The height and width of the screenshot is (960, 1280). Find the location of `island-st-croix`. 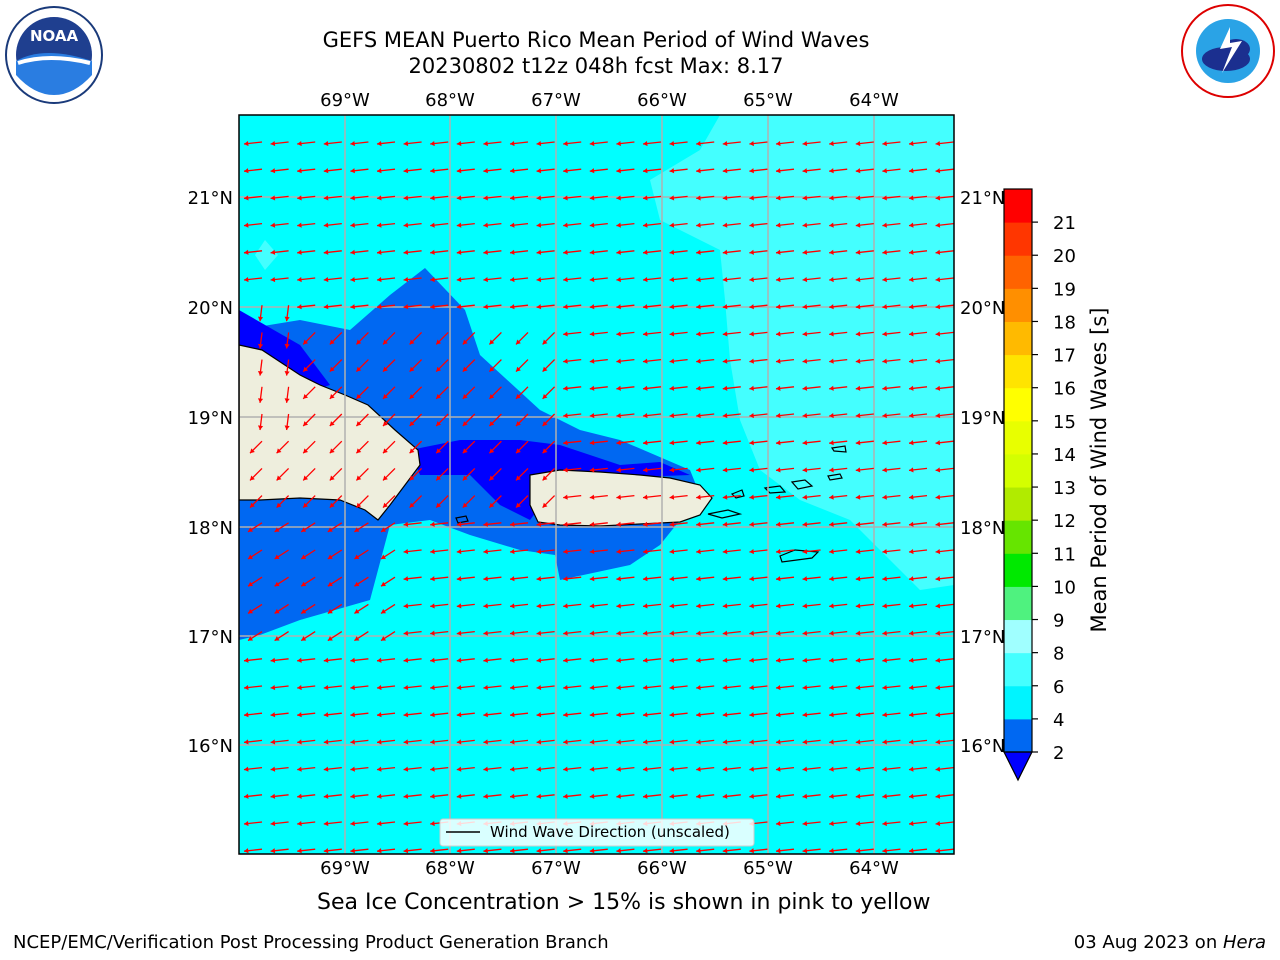

island-st-croix is located at coordinates (799, 556).